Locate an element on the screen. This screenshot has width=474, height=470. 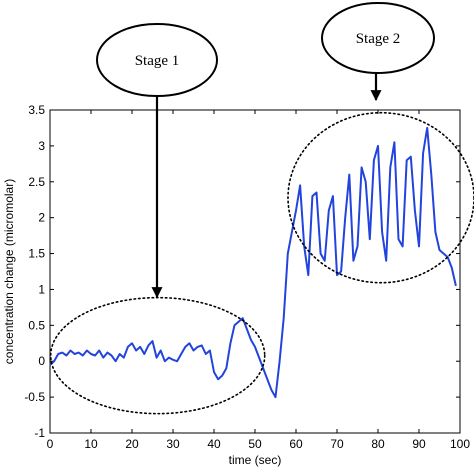
x-tick-label: 20 is located at coordinates (132, 444).